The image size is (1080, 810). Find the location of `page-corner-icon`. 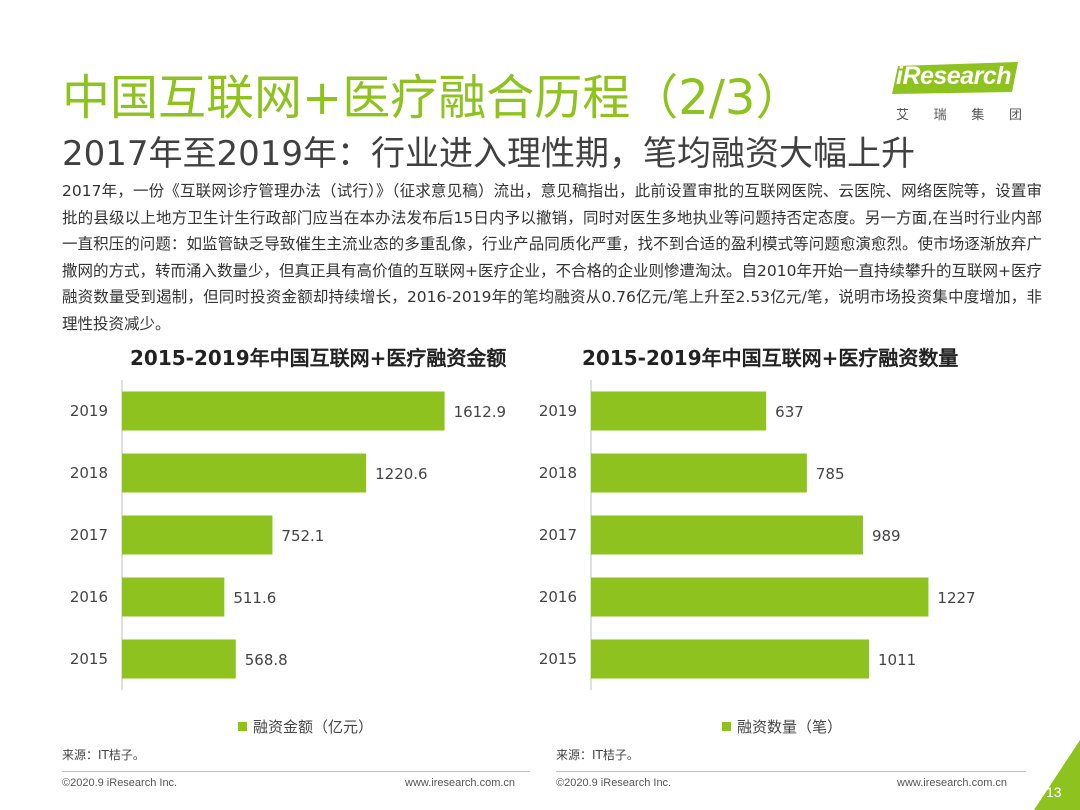

page-corner-icon is located at coordinates (1057, 775).